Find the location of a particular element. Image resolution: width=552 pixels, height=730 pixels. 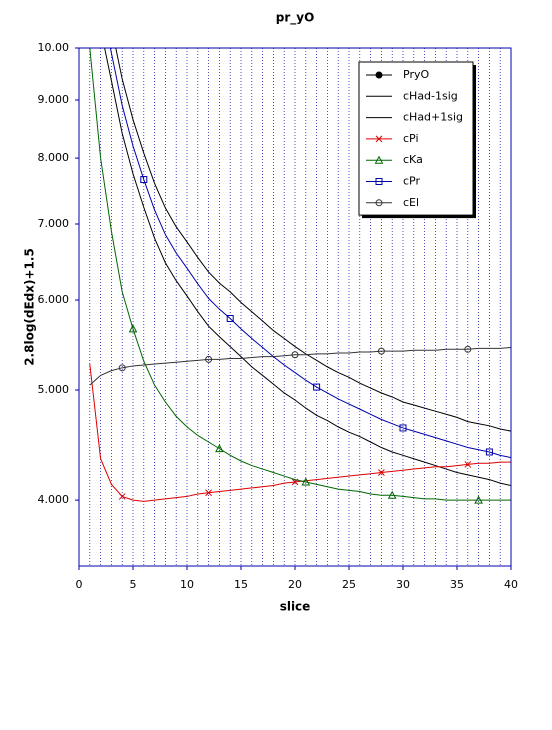

x-tick-label: 25 is located at coordinates (349, 584).